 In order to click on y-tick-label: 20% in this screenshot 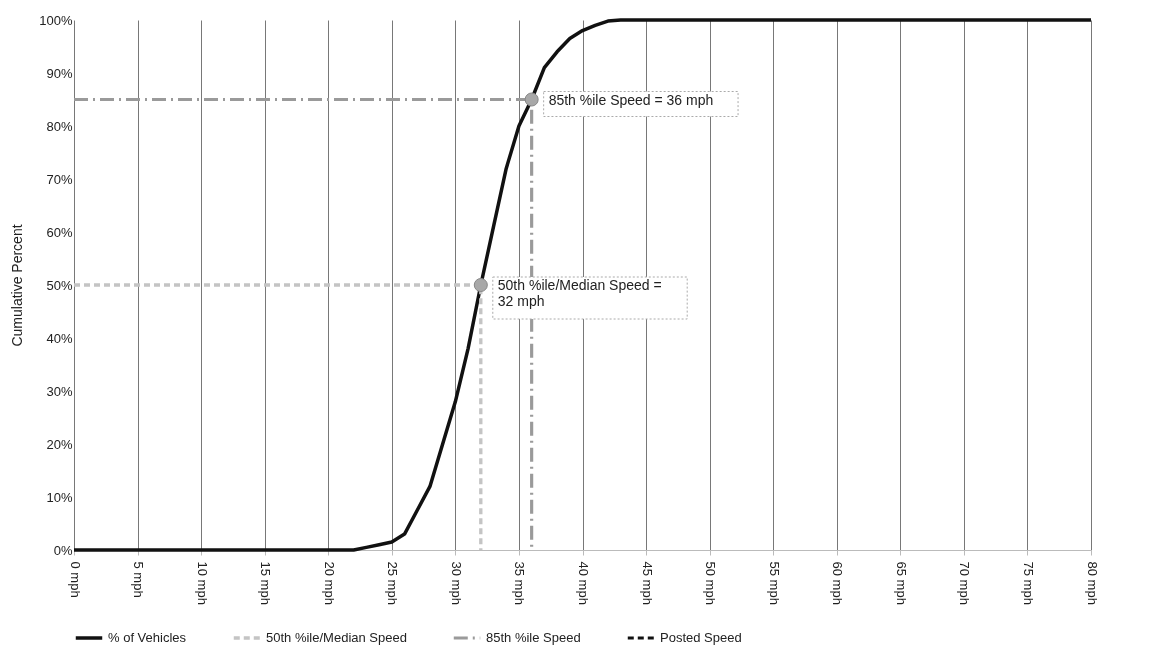, I will do `click(59, 444)`.